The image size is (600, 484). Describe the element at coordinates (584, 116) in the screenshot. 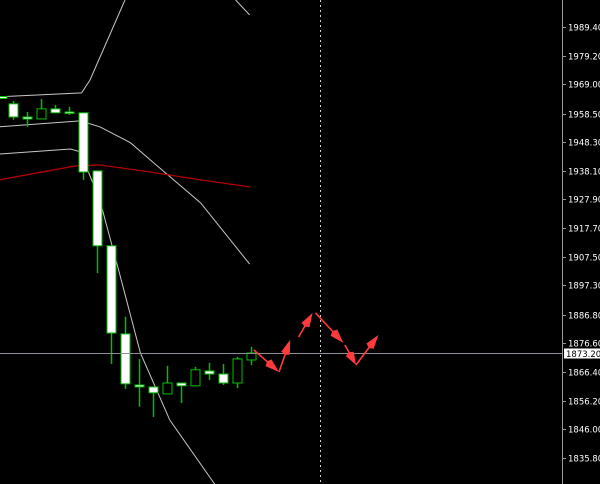

I see `price-tick-label: 1958.50` at that location.